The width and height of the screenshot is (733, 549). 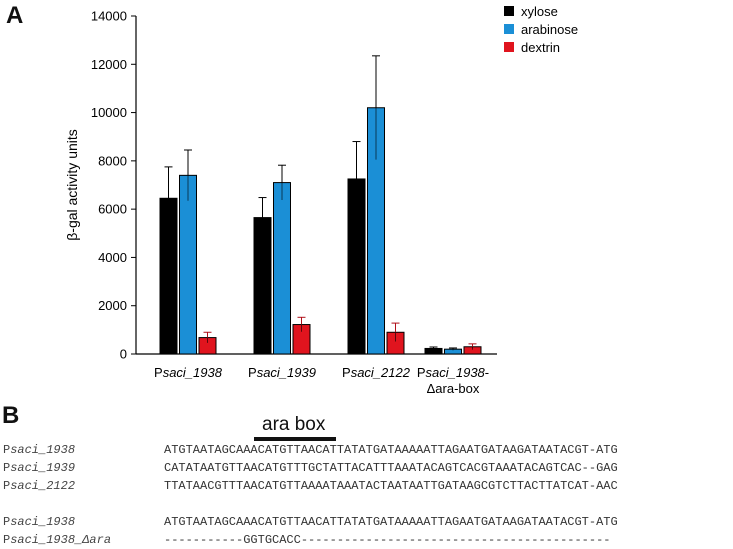 I want to click on category-label-line2: Δara-box, so click(x=453, y=388).